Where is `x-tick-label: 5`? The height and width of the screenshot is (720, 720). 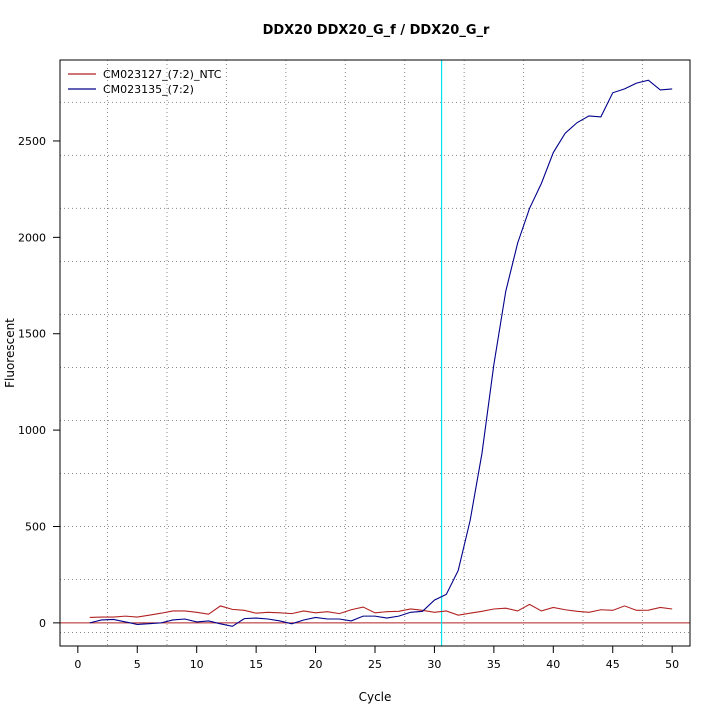 x-tick-label: 5 is located at coordinates (137, 664).